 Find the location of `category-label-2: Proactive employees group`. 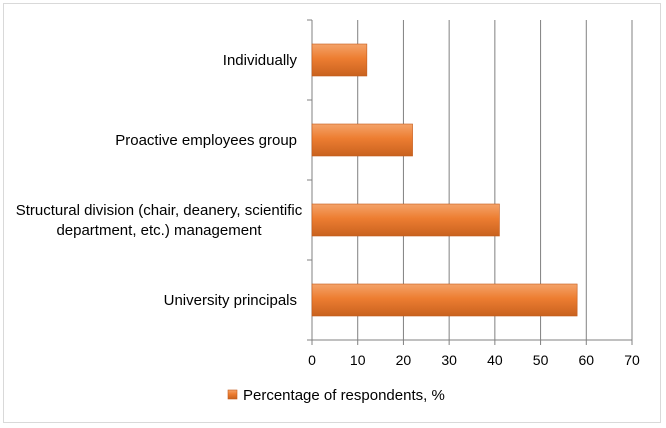

category-label-2: Proactive employees group is located at coordinates (206, 140).